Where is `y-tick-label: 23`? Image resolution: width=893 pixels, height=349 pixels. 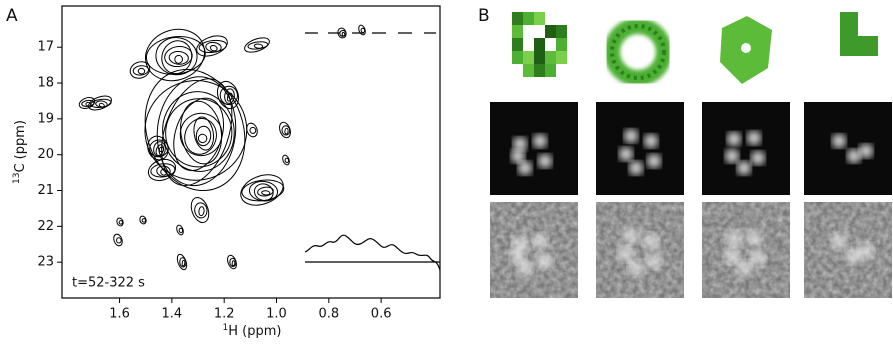
y-tick-label: 23 is located at coordinates (45, 262).